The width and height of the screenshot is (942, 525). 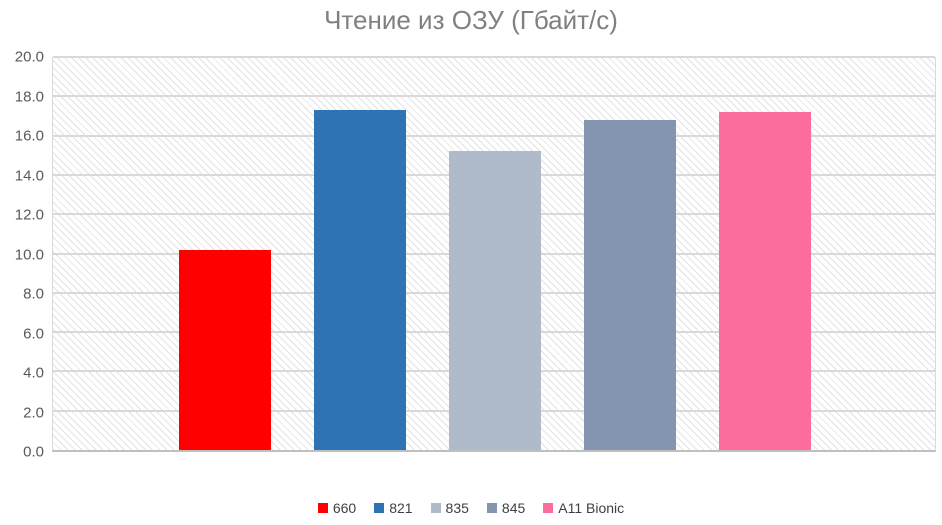 I want to click on y-tick-label: 0.0, so click(x=33, y=452).